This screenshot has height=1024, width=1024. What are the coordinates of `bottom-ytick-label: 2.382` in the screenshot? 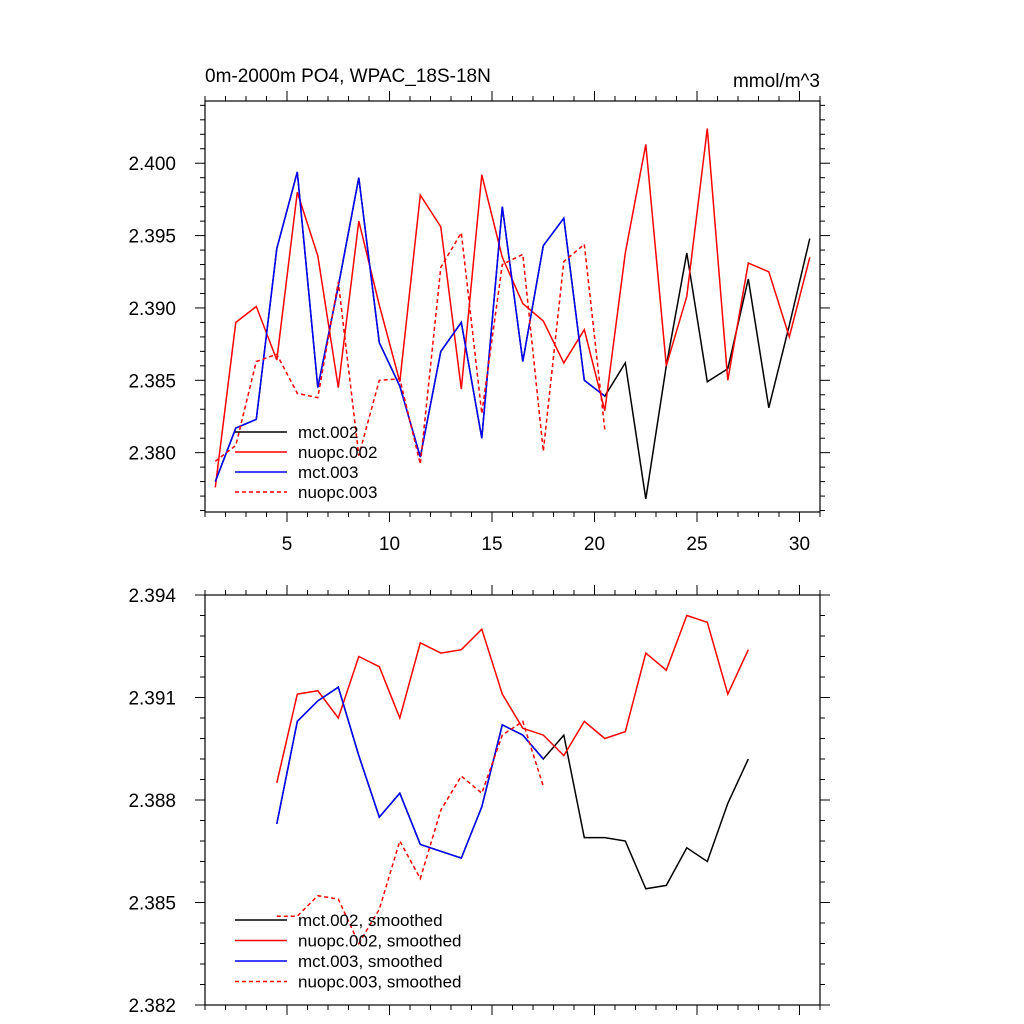 It's located at (152, 1006).